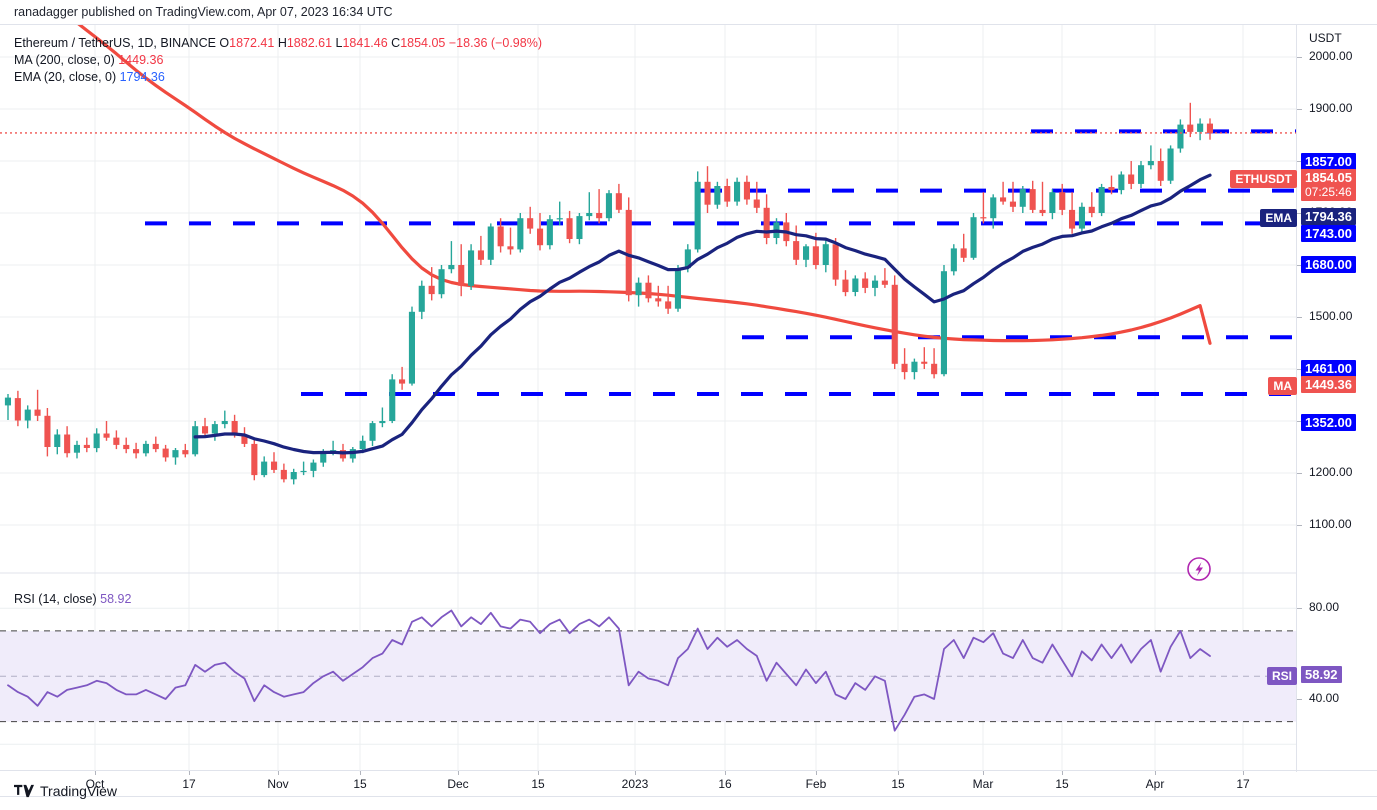 The image size is (1377, 810). I want to click on legend-low-key: L, so click(339, 43).